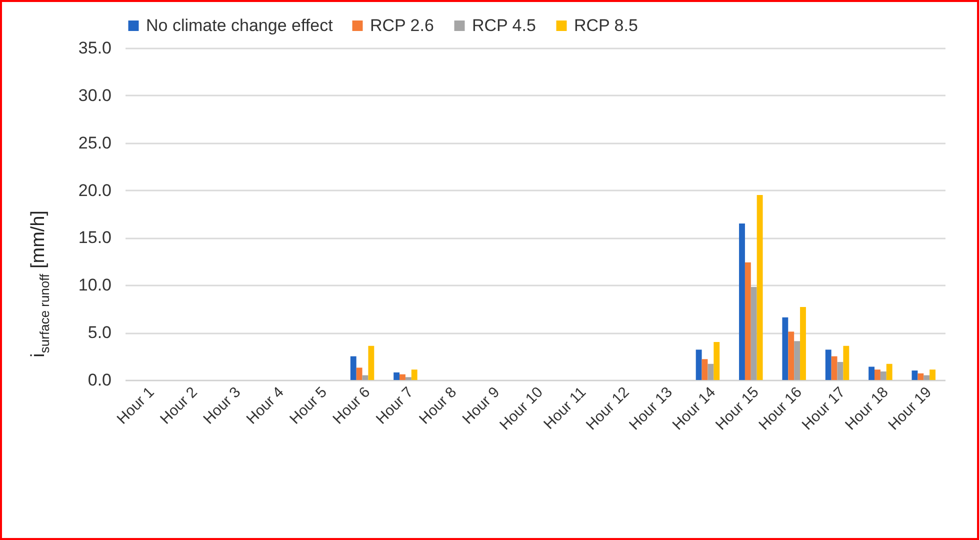 The image size is (979, 540). Describe the element at coordinates (95, 285) in the screenshot. I see `y-tick-label: 10.0` at that location.